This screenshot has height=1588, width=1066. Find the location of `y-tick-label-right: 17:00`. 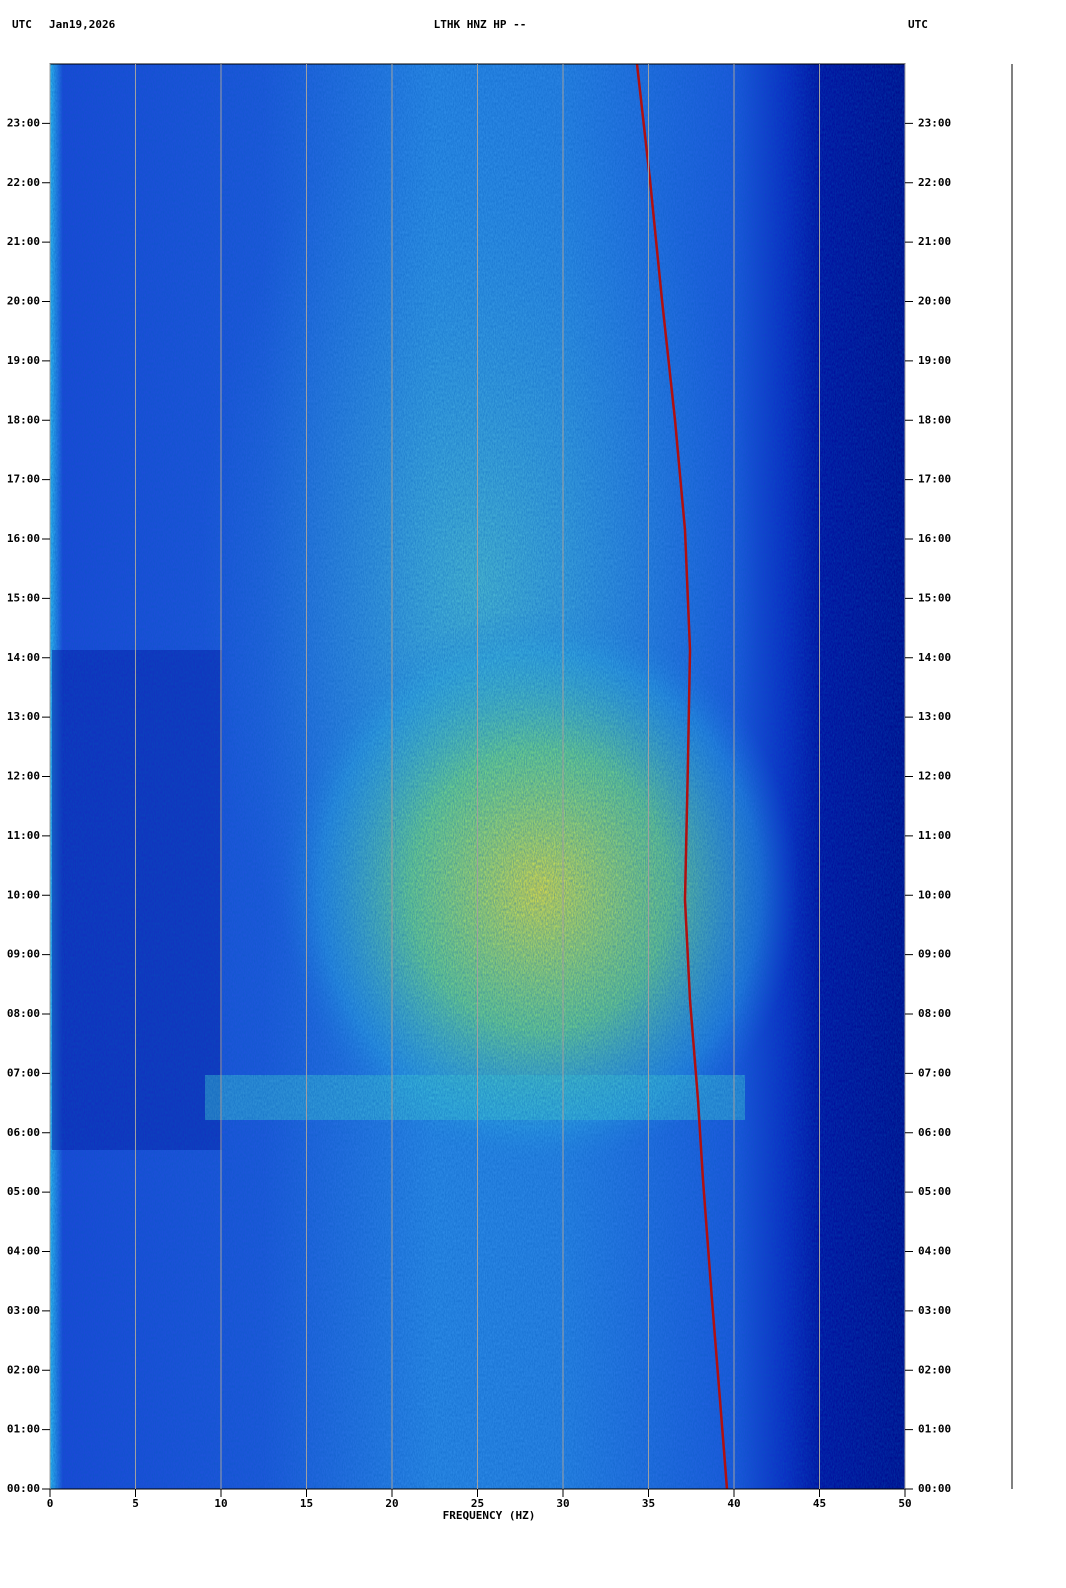

y-tick-label-right: 17:00 is located at coordinates (934, 479).